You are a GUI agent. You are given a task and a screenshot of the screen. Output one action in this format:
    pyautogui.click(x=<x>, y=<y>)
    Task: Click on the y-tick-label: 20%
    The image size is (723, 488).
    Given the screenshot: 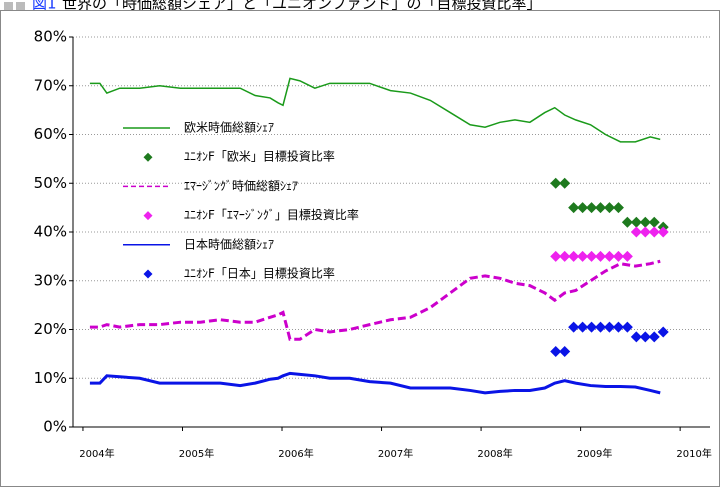 What is the action you would take?
    pyautogui.click(x=50, y=329)
    